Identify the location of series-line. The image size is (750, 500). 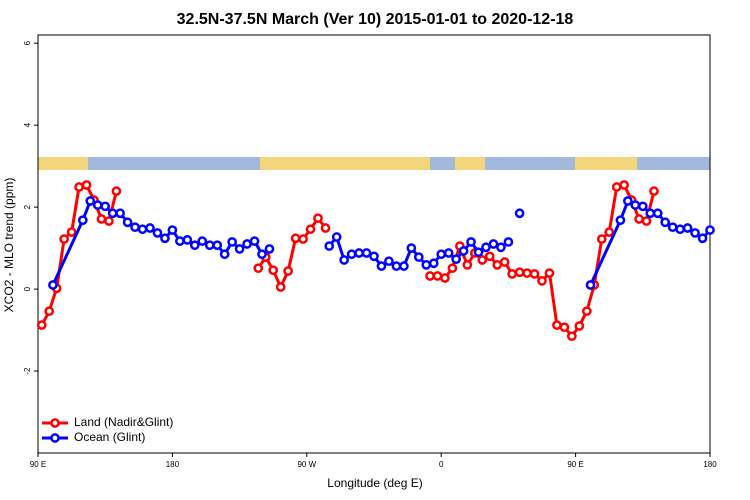
(161, 242).